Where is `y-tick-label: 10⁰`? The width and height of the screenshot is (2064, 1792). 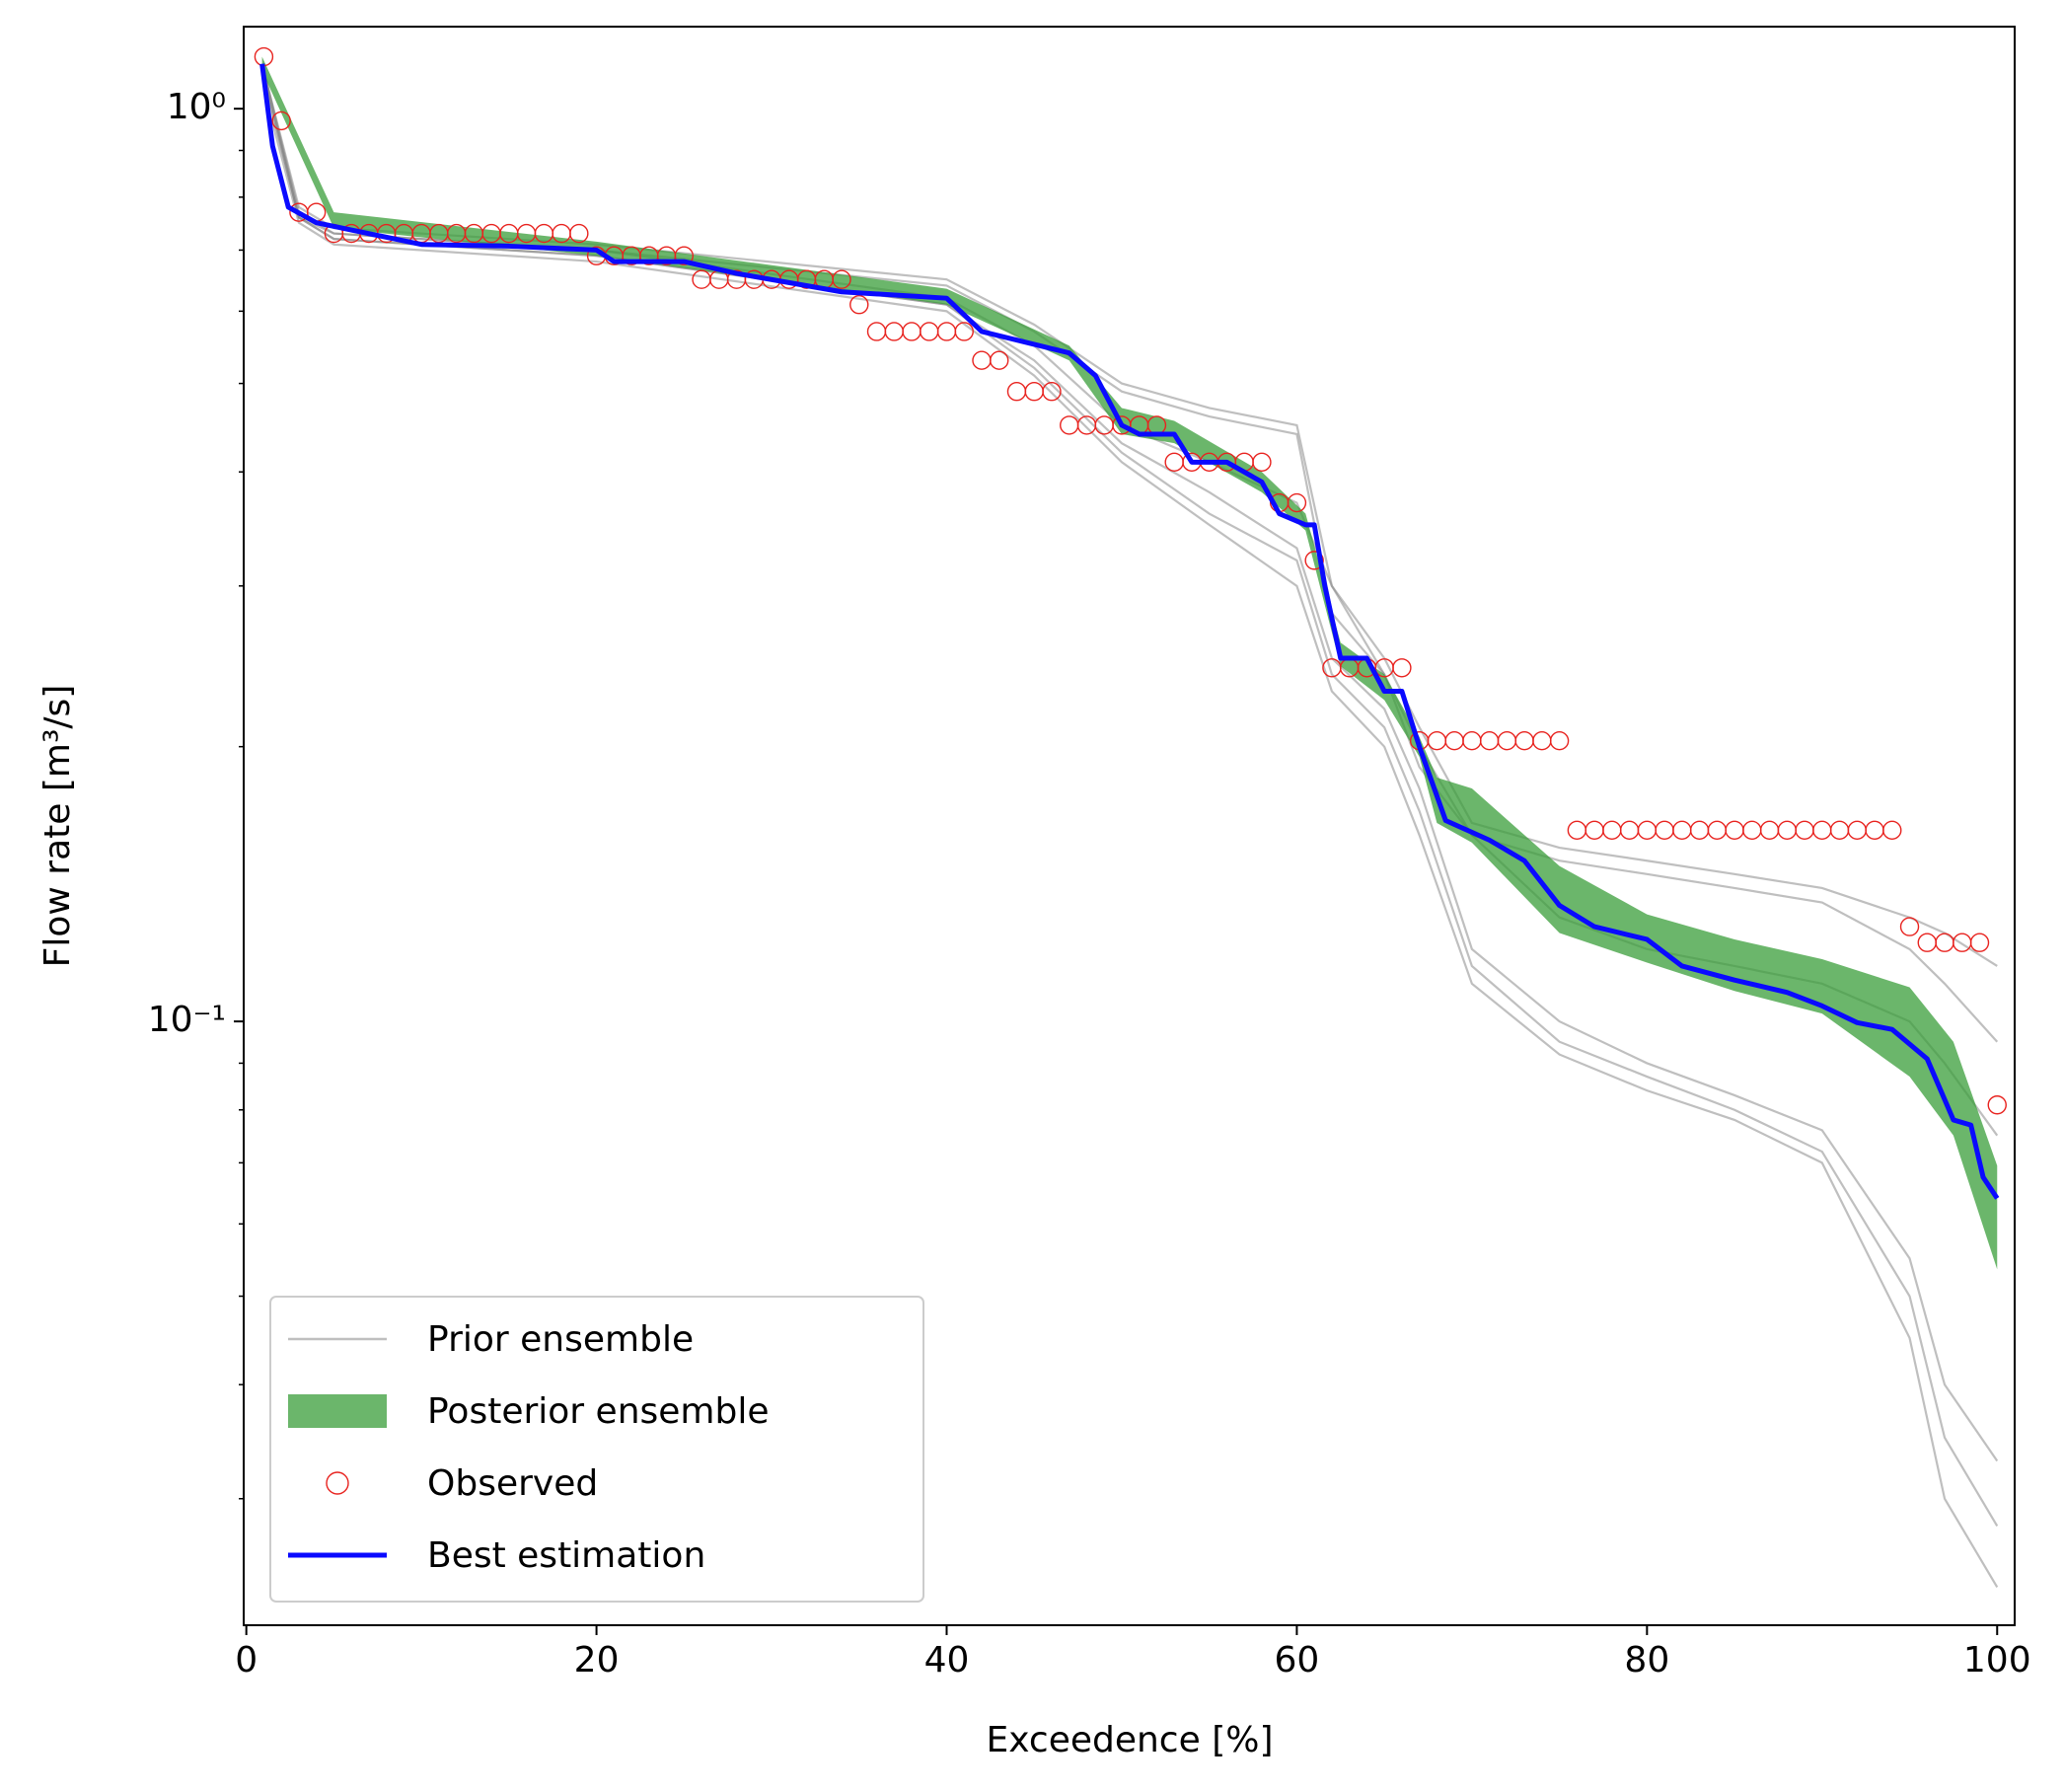 y-tick-label: 10⁰ is located at coordinates (196, 107).